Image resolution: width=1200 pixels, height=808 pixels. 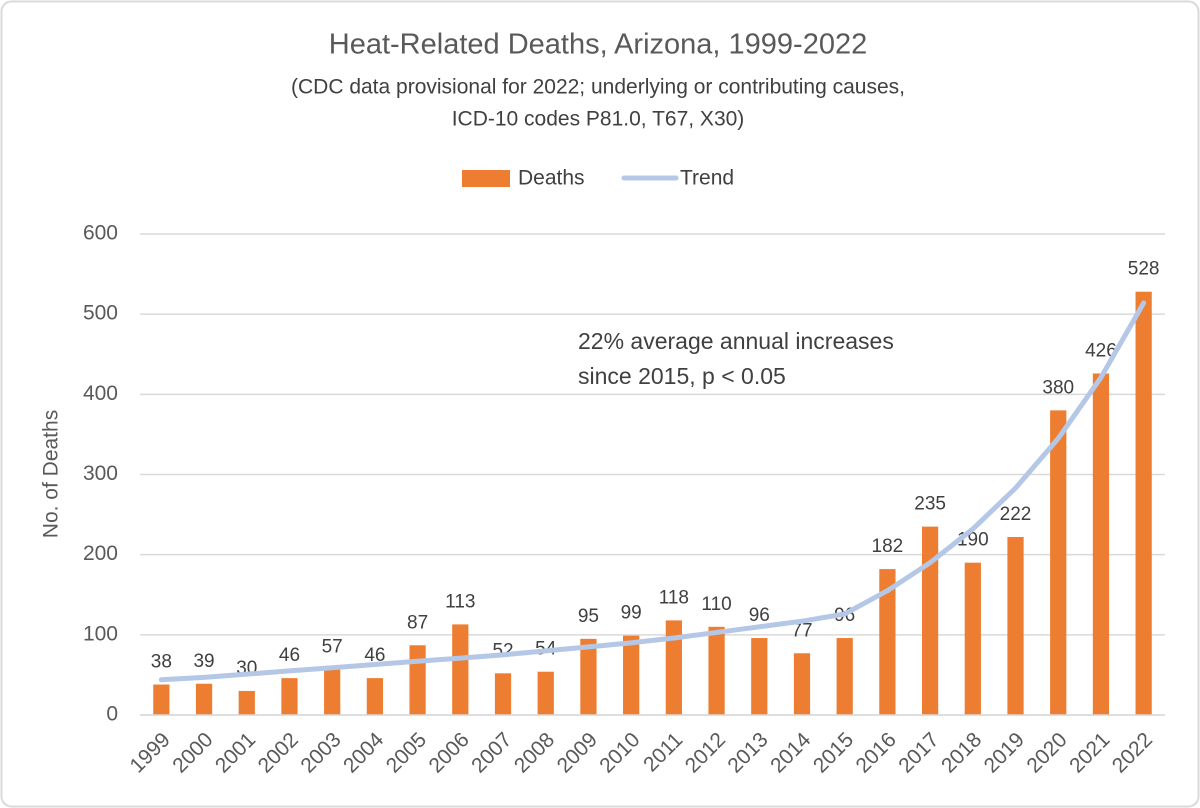 What do you see at coordinates (100, 553) in the screenshot?
I see `y-tick-label: 200` at bounding box center [100, 553].